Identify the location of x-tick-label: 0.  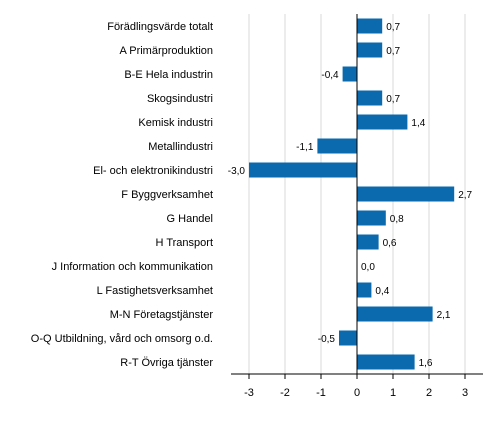
(357, 393).